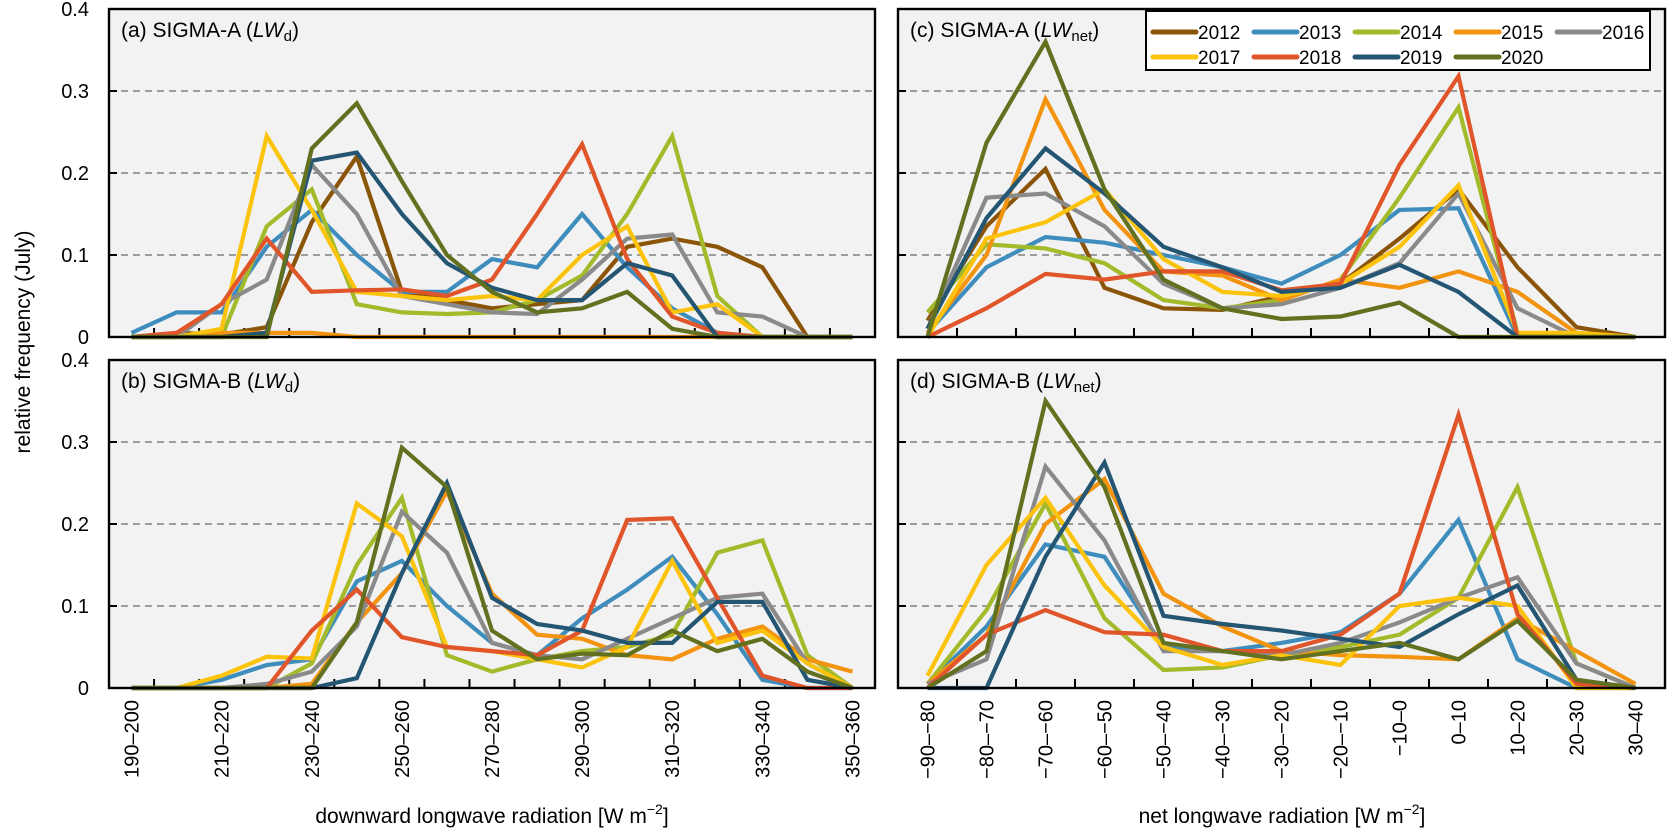 This screenshot has height=832, width=1672. Describe the element at coordinates (493, 739) in the screenshot. I see `x-tick-label: 270–280` at that location.